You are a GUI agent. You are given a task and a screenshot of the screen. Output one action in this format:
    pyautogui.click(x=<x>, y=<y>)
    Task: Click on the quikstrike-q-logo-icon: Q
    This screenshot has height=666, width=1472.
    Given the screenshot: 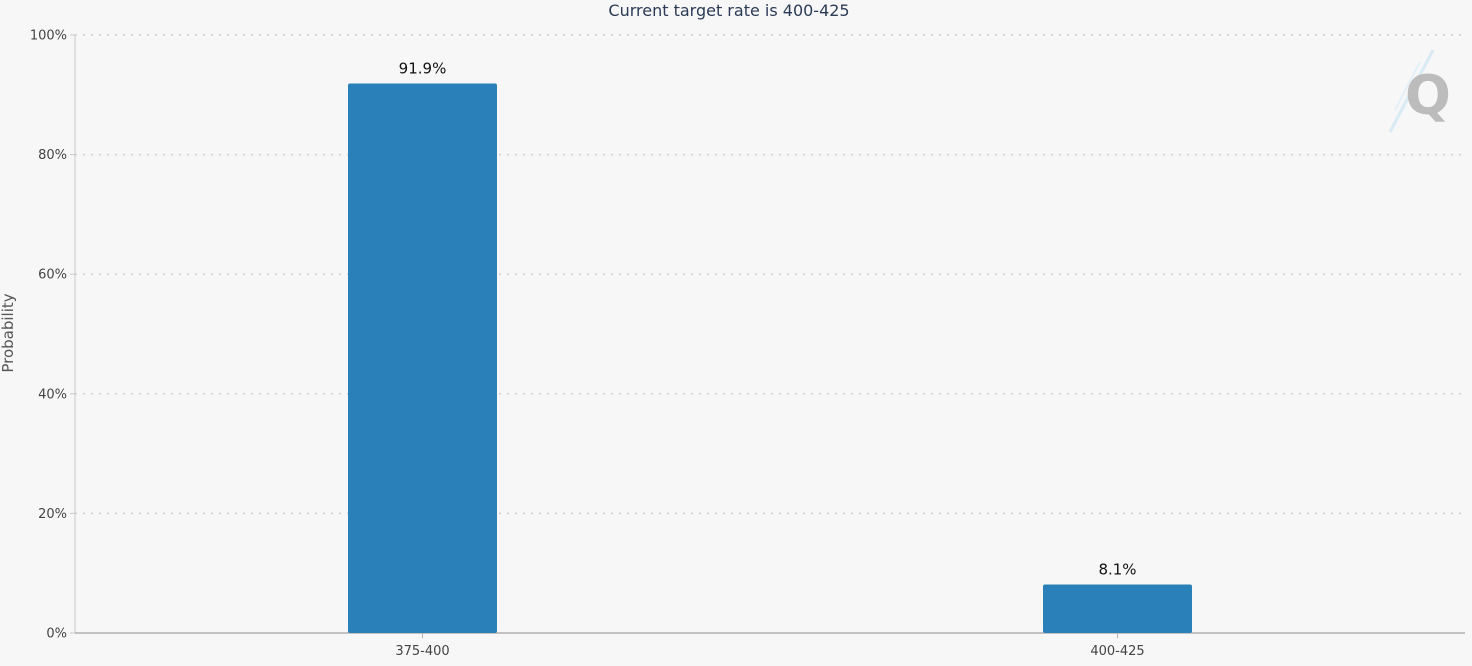 What is the action you would take?
    pyautogui.click(x=1419, y=91)
    